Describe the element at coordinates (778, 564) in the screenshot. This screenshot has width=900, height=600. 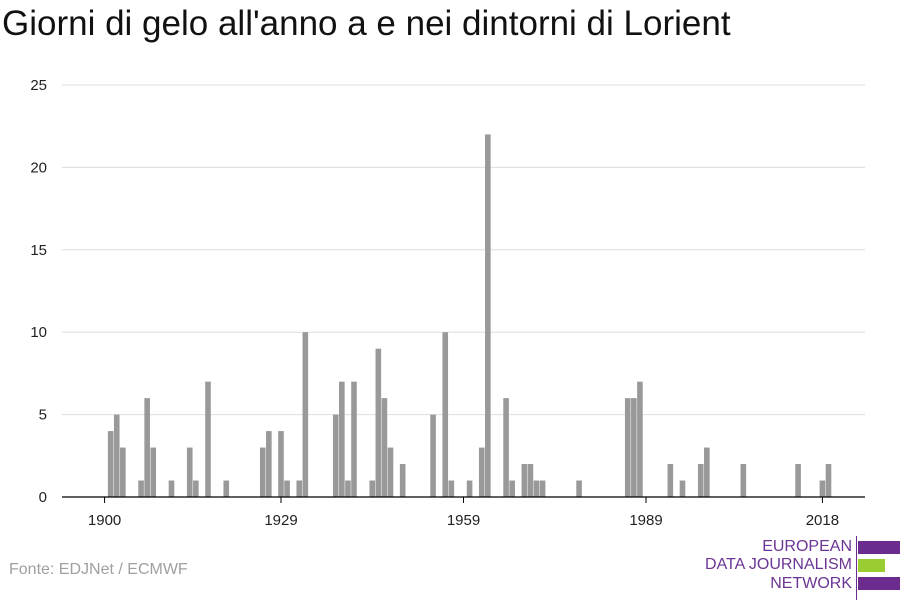
I see `logo-line-2: DATA JOURNALISM` at that location.